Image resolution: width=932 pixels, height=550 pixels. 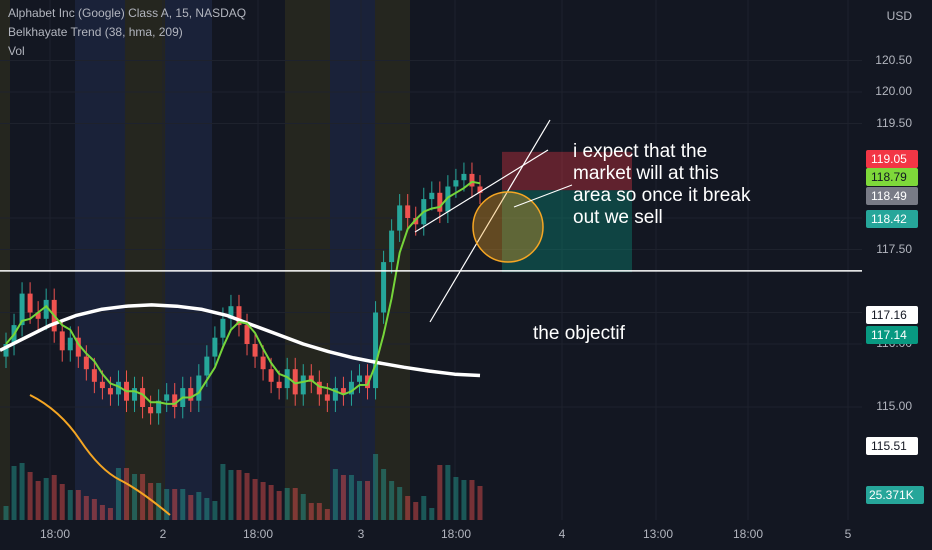 I want to click on channel-line-lower, so click(x=481, y=191).